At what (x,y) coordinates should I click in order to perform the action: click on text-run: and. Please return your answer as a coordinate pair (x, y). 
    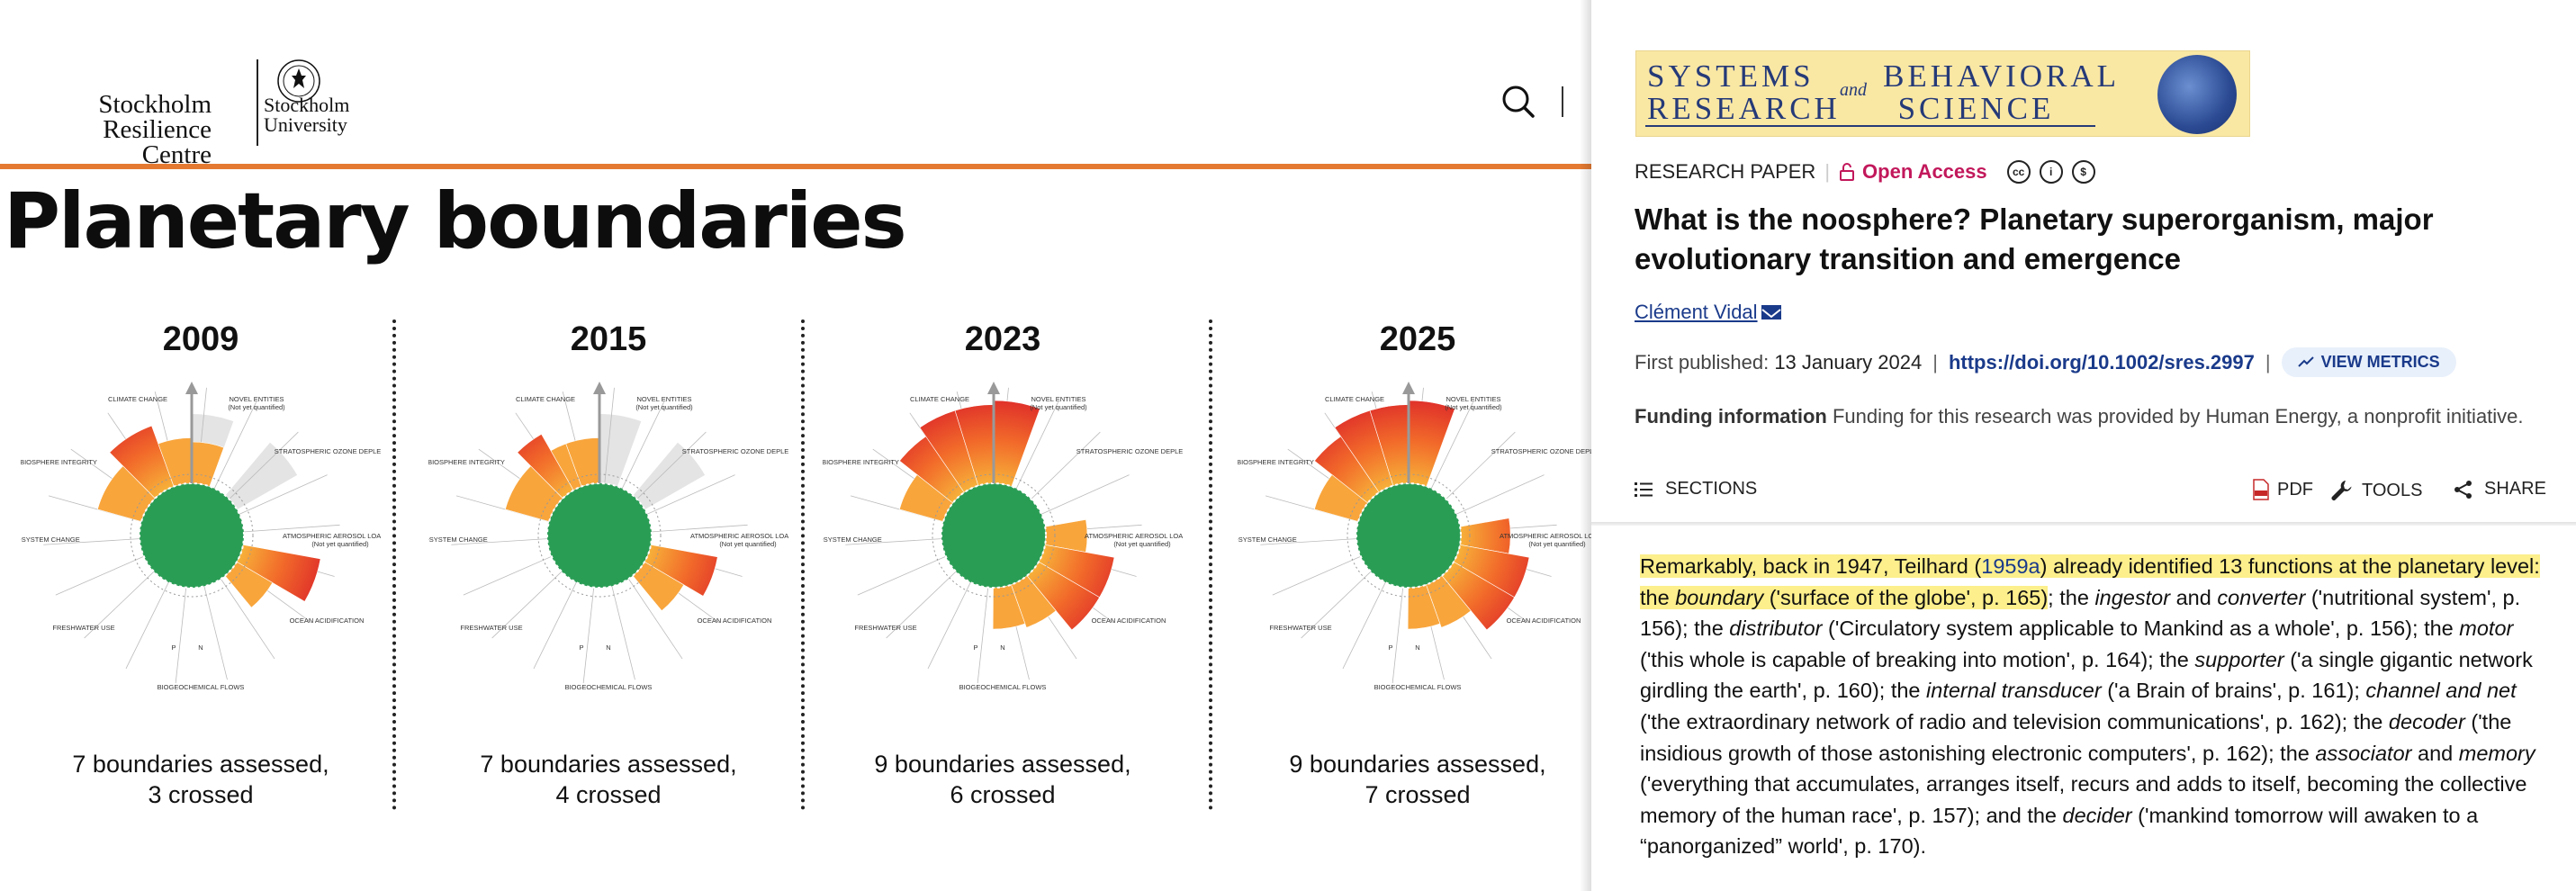
    Looking at the image, I should click on (2435, 753).